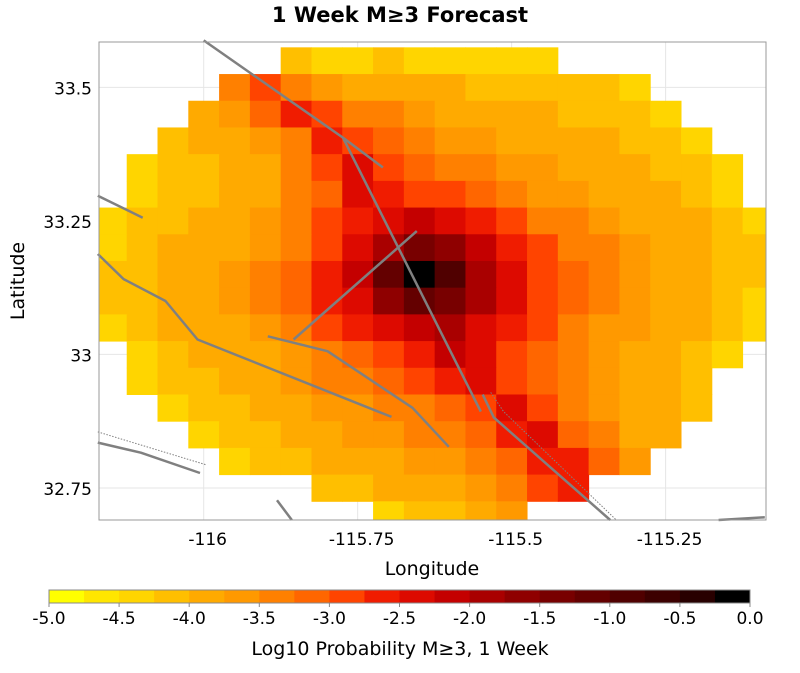  I want to click on y-tick-label: 33.25, so click(67, 223).